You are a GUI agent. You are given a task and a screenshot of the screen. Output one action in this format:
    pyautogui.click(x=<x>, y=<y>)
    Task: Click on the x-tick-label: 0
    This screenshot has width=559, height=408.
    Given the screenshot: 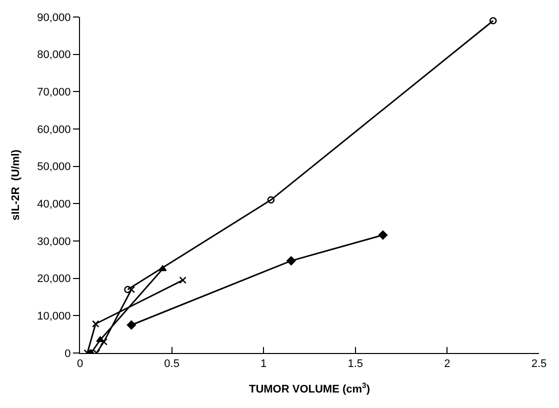 What is the action you would take?
    pyautogui.click(x=80, y=364)
    